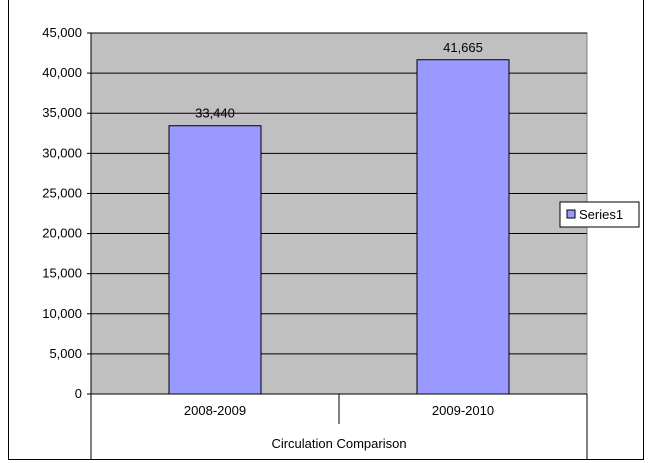  What do you see at coordinates (62, 112) in the screenshot?
I see `y-tick-label: 35,000` at bounding box center [62, 112].